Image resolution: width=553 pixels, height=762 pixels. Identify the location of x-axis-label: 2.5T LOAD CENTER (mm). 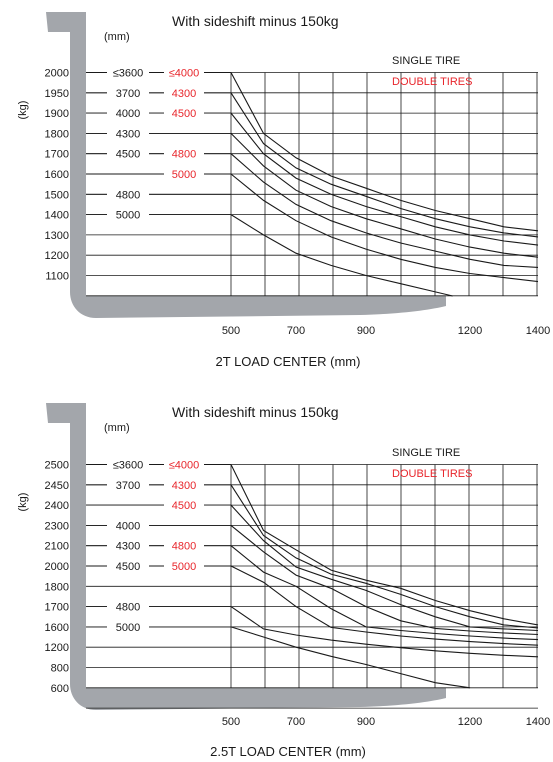
(288, 751).